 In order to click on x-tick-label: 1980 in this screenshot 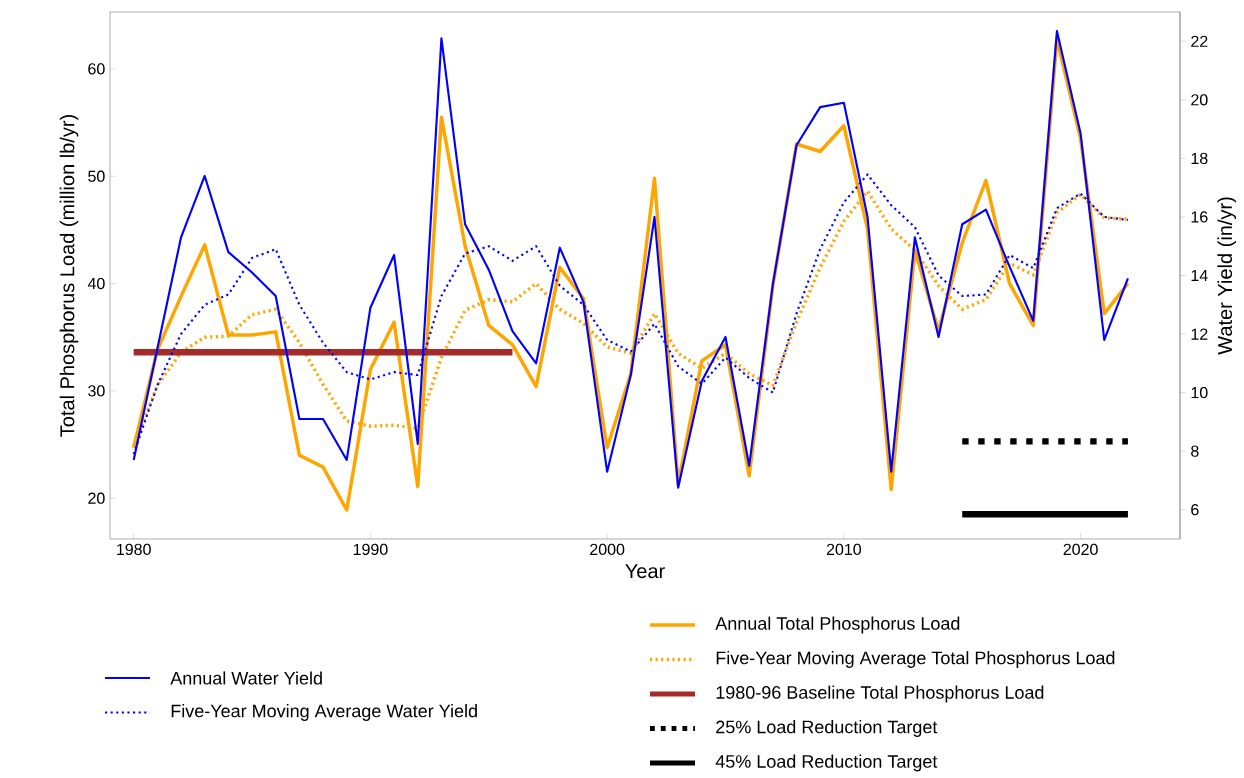, I will do `click(134, 549)`.